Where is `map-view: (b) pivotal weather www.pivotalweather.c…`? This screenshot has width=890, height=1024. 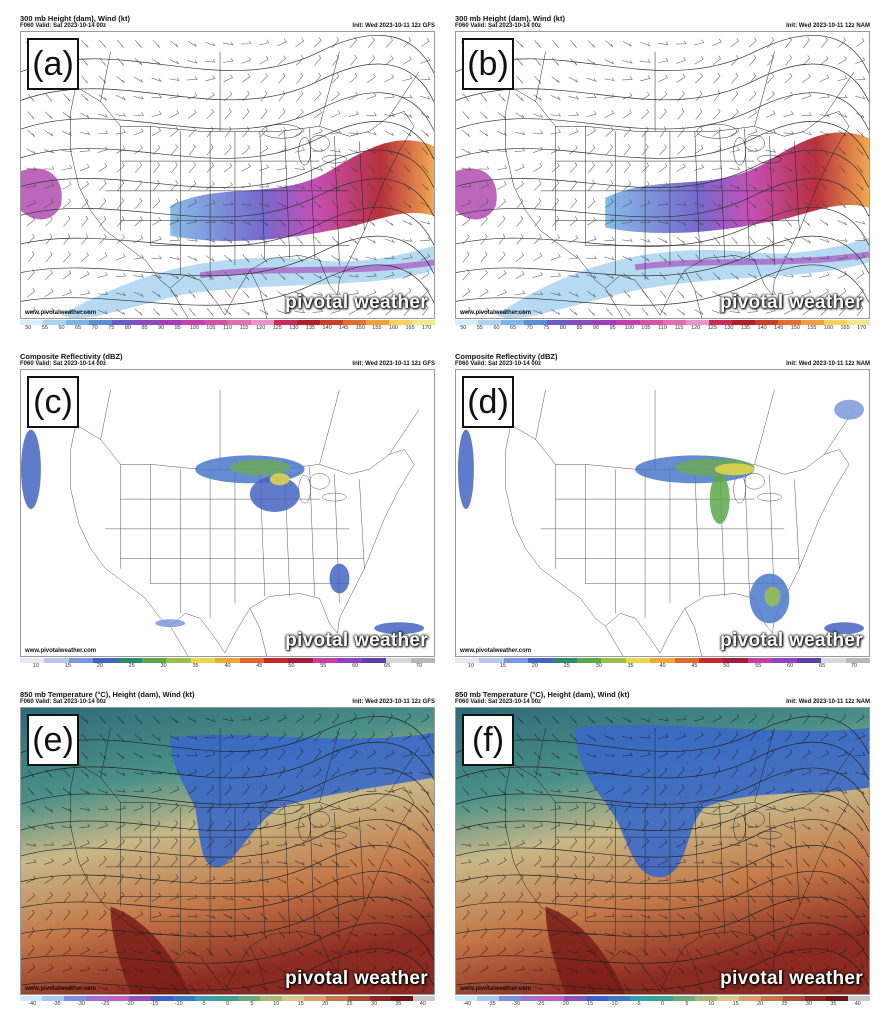 map-view: (b) pivotal weather www.pivotalweather.c… is located at coordinates (662, 175).